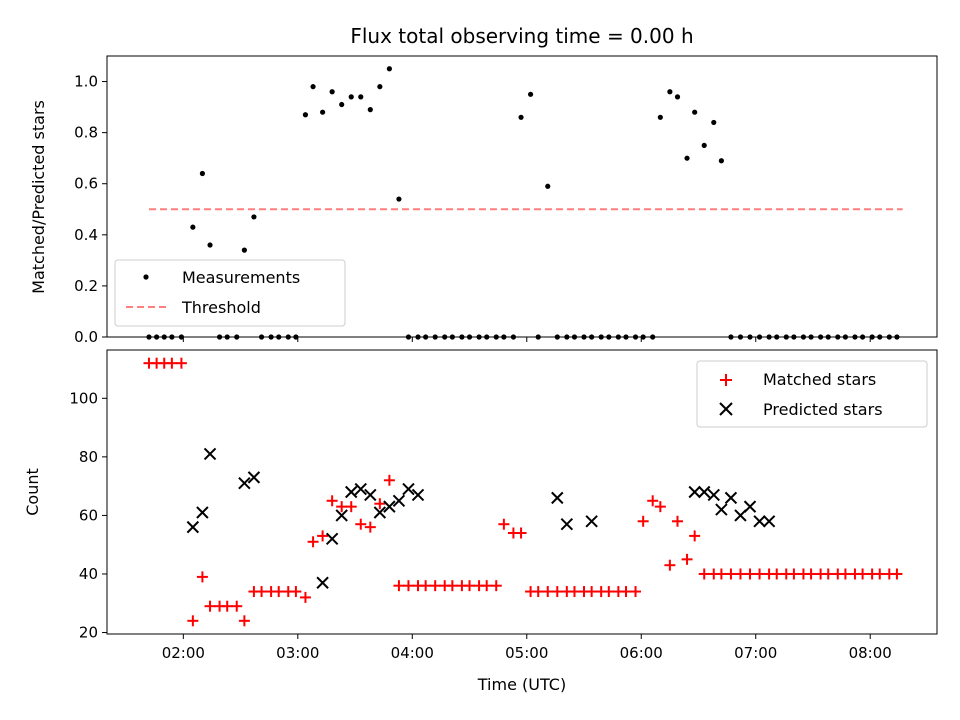  I want to click on bottom-panel-legend: Matched stars Predicted stars, so click(812, 394).